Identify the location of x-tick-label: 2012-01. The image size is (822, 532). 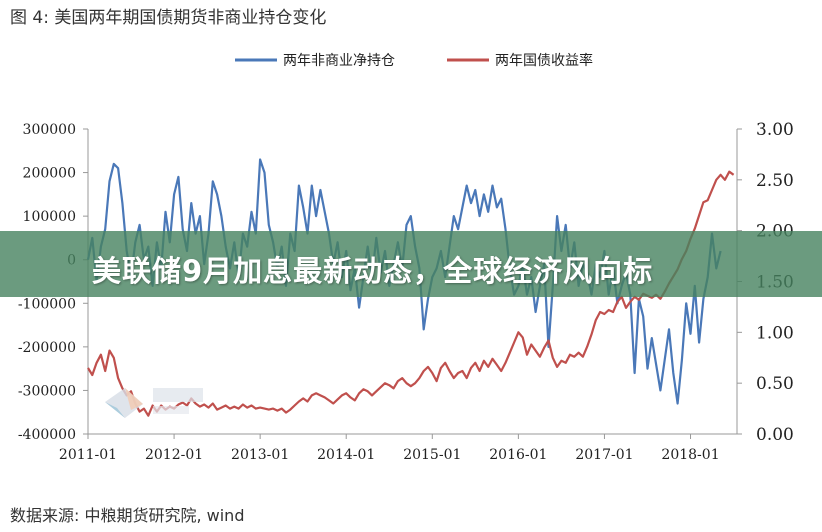
(174, 455).